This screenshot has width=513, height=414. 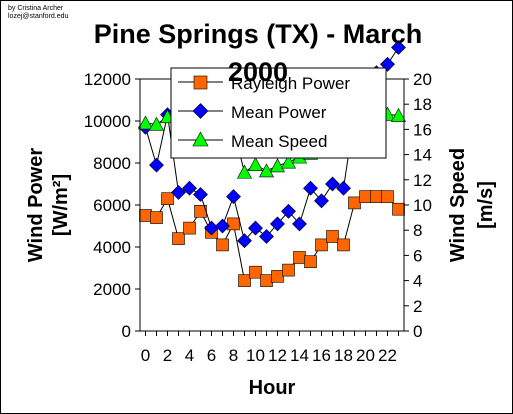 I want to click on x-tick-label: 14, so click(x=299, y=355).